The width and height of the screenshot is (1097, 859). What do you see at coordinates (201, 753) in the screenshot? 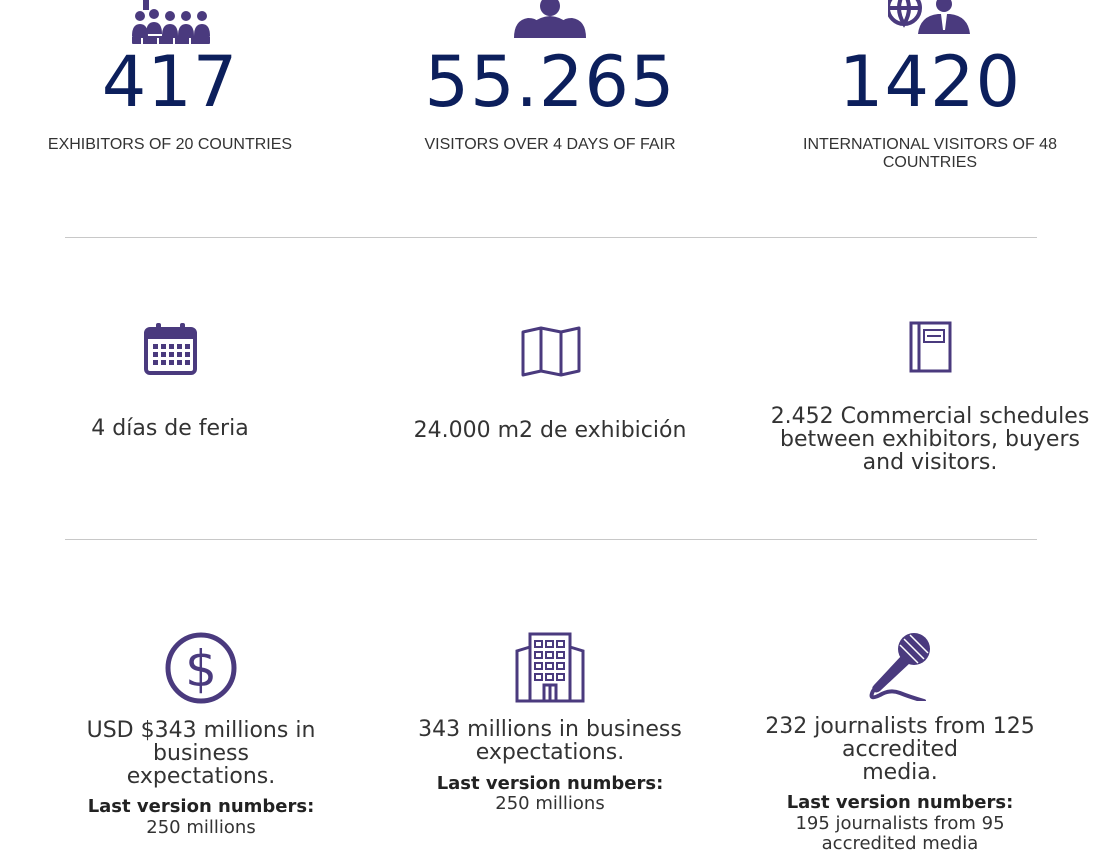
I see `result-line2: business` at bounding box center [201, 753].